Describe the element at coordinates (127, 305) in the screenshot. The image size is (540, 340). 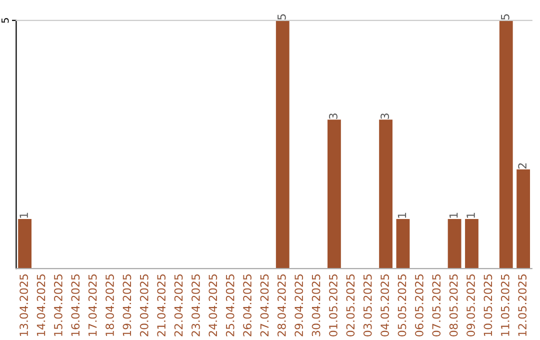
I see `x-tick-label: 19.04.2025` at that location.